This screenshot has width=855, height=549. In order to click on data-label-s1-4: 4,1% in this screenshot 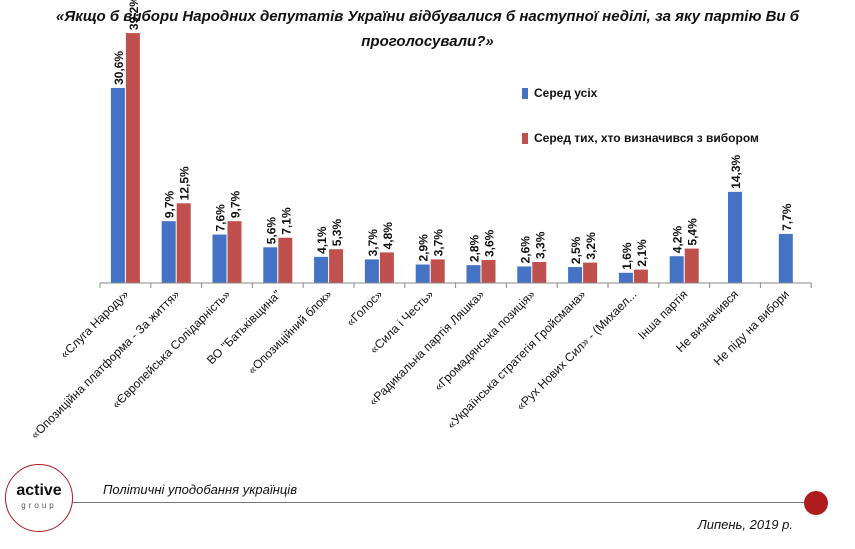, I will do `click(322, 240)`.